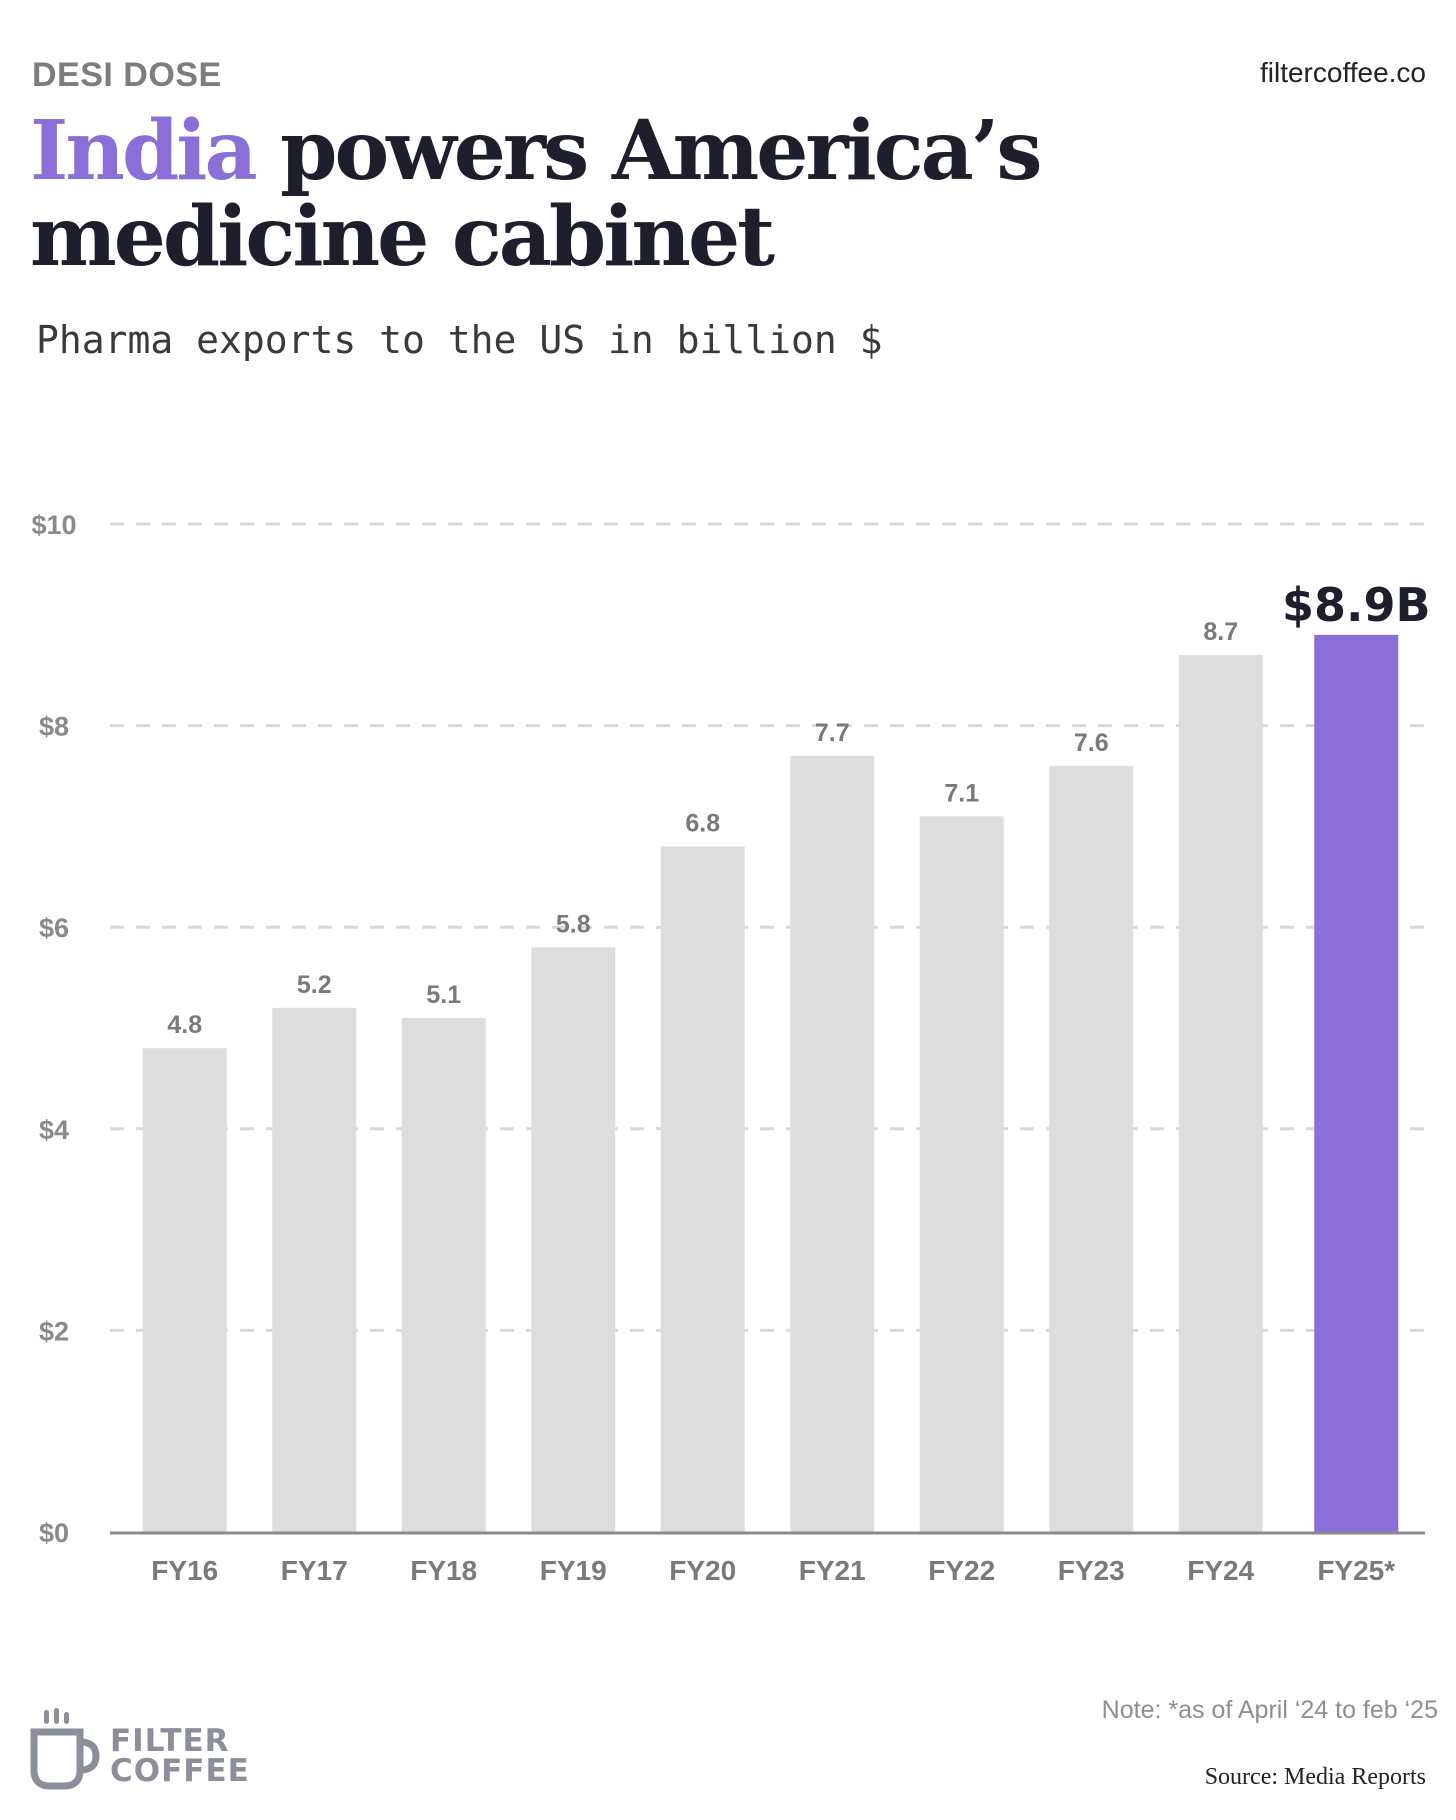  I want to click on source-credit: Source: Media Reports, so click(1315, 1777).